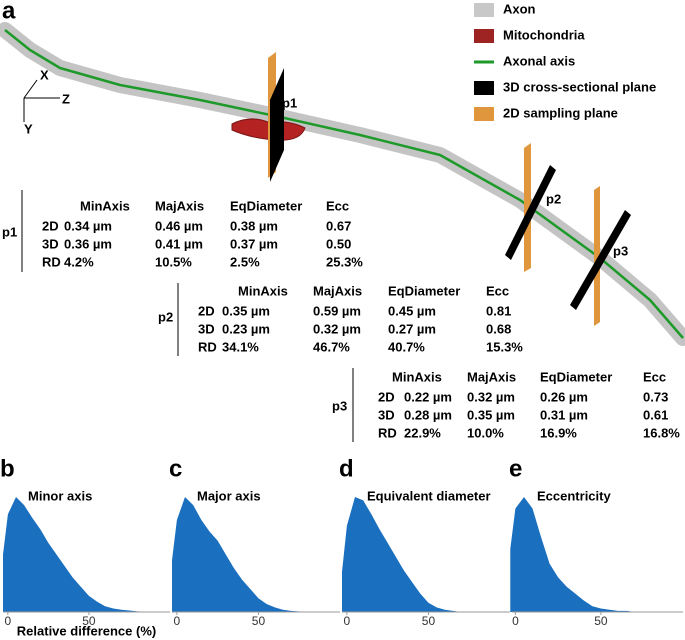 The image size is (685, 640). Describe the element at coordinates (428, 414) in the screenshot. I see `table-cell: 0.28 µm` at that location.